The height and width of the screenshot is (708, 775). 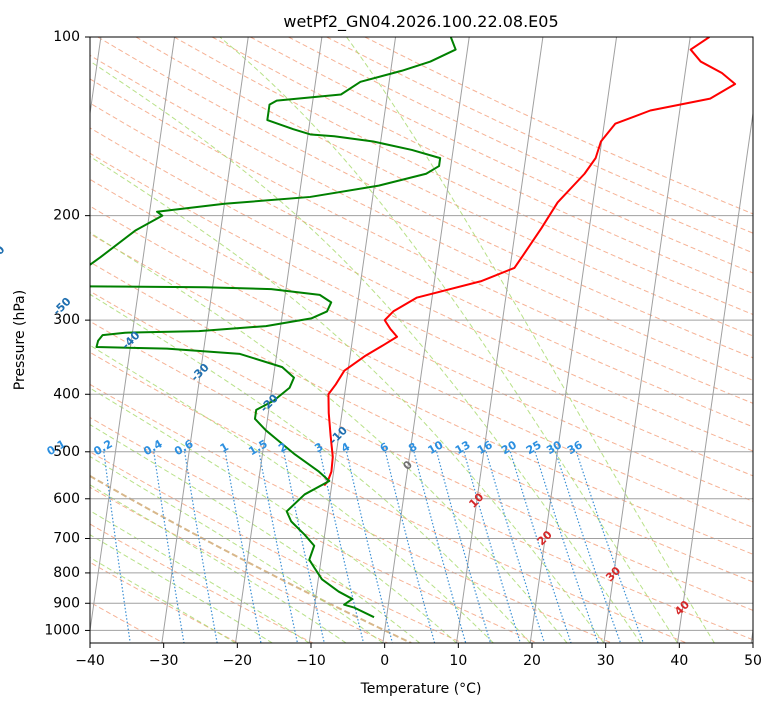 I want to click on y-tick-label: 700, so click(x=66, y=539).